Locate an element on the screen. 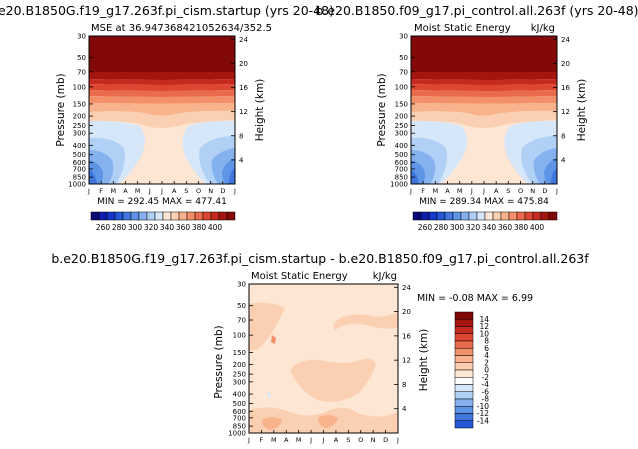 Image resolution: width=638 pixels, height=449 pixels. colorbar-label: 8 is located at coordinates (486, 341).